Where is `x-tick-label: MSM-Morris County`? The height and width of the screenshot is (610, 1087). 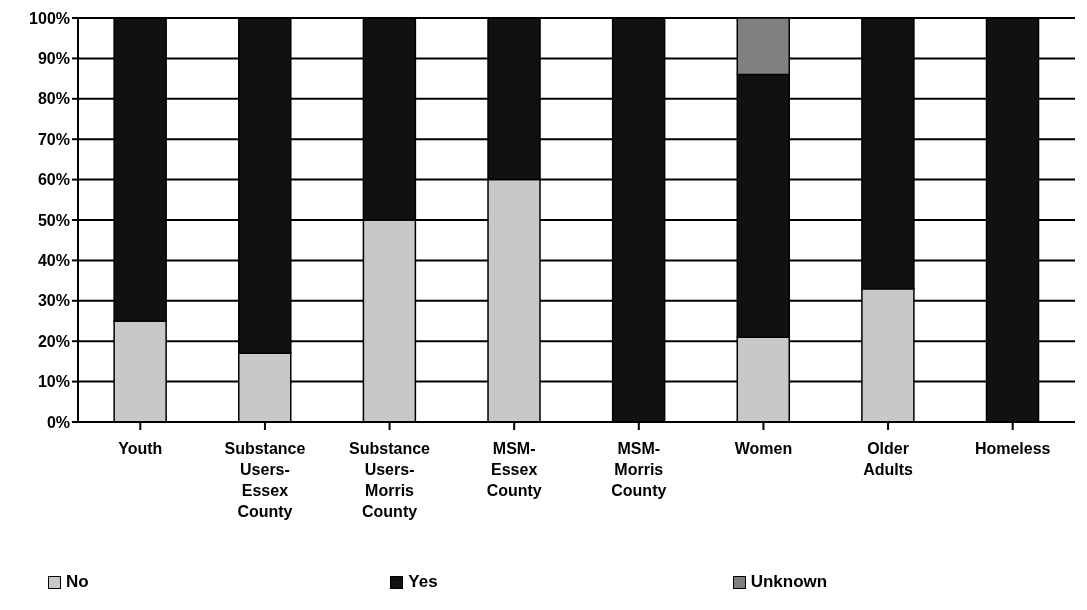 x-tick-label: MSM-Morris County is located at coordinates (639, 469).